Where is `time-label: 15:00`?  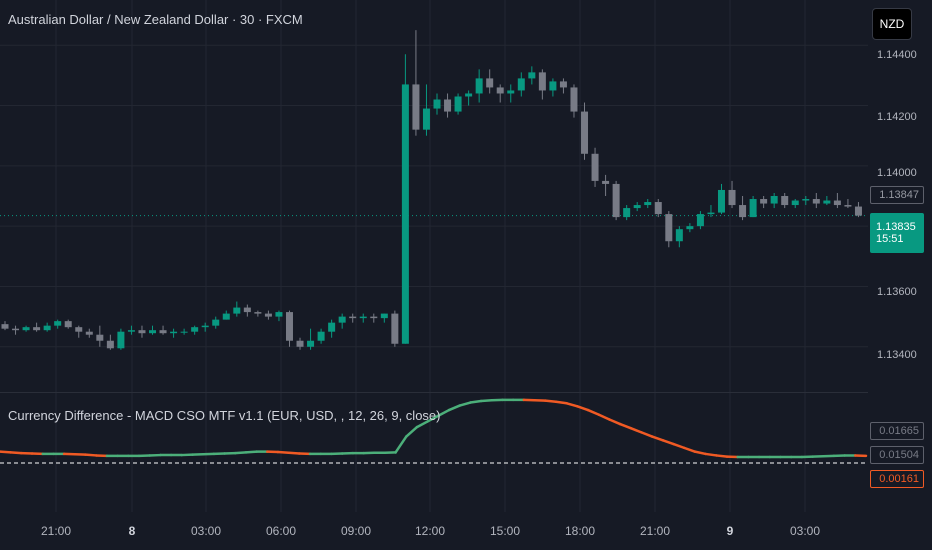
time-label: 15:00 is located at coordinates (505, 531).